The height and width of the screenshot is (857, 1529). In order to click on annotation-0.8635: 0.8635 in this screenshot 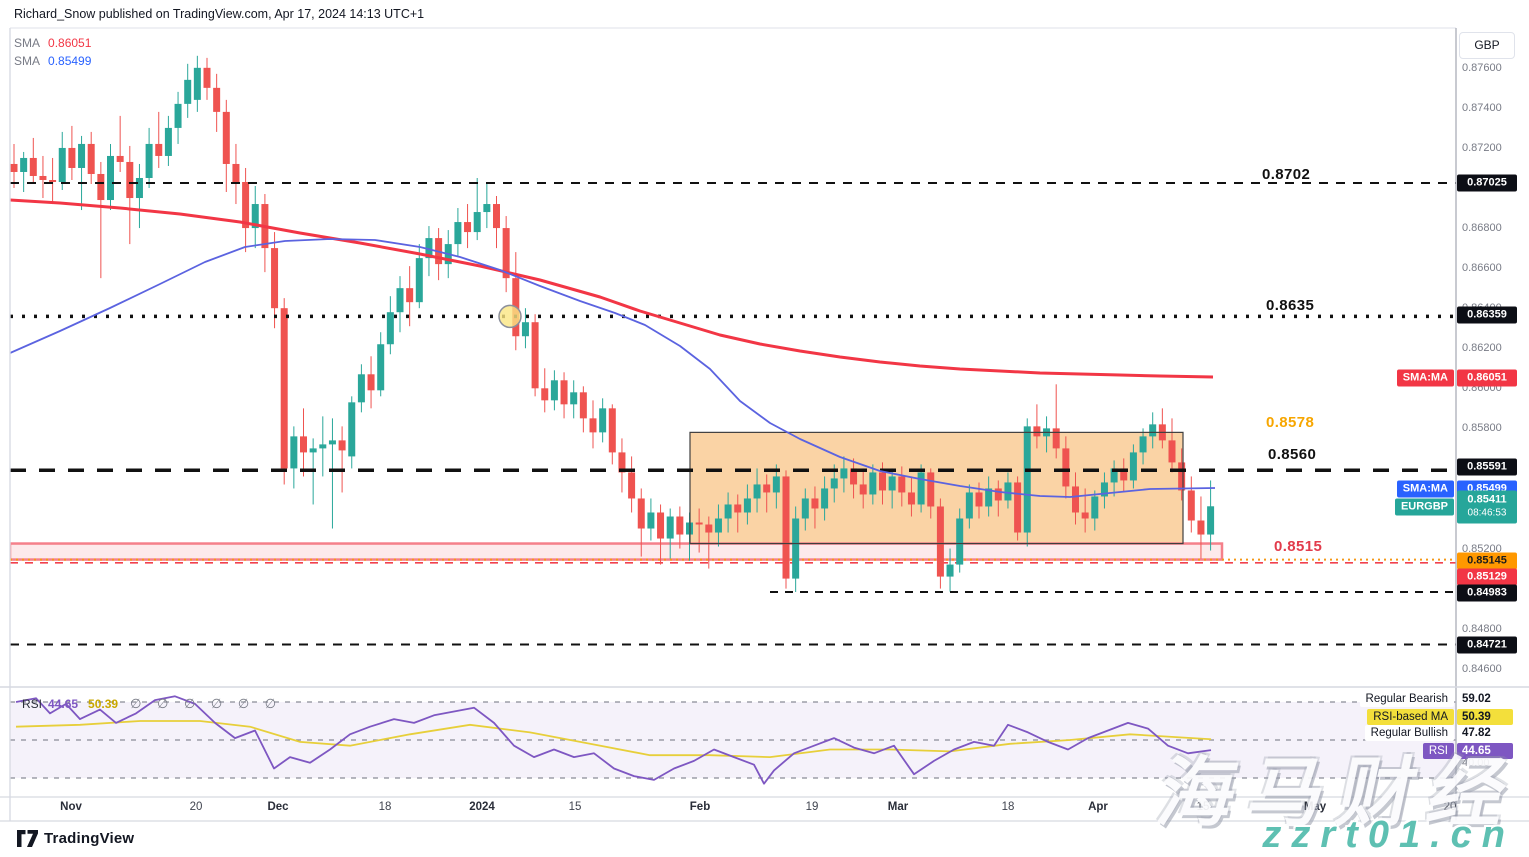, I will do `click(1290, 305)`.